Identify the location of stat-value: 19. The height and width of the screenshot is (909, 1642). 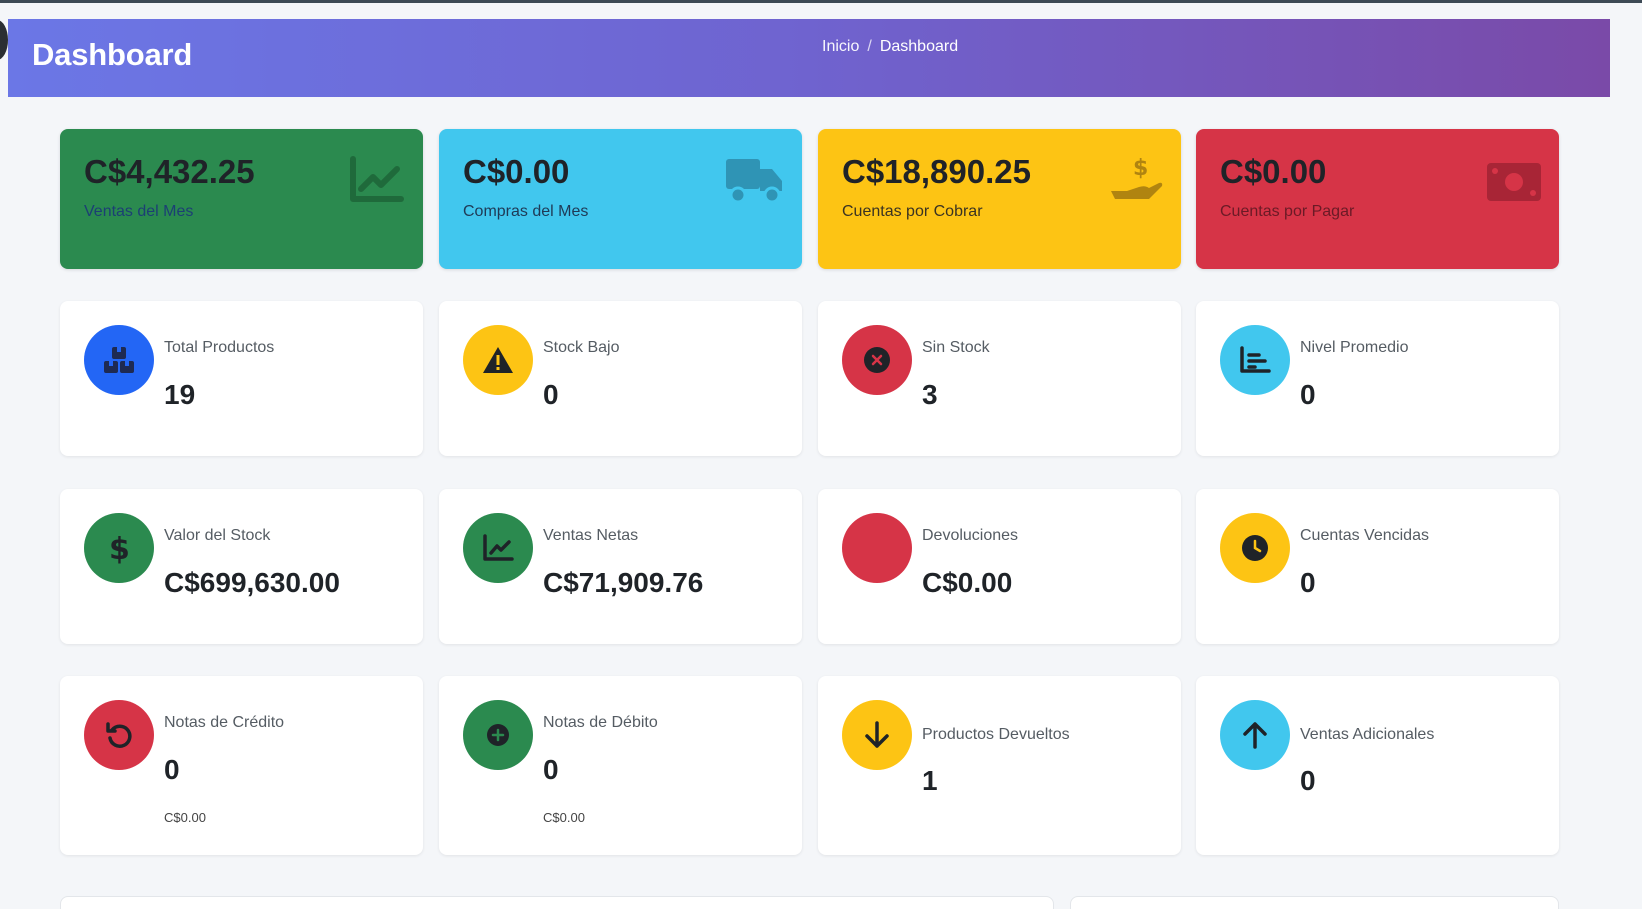
(180, 394).